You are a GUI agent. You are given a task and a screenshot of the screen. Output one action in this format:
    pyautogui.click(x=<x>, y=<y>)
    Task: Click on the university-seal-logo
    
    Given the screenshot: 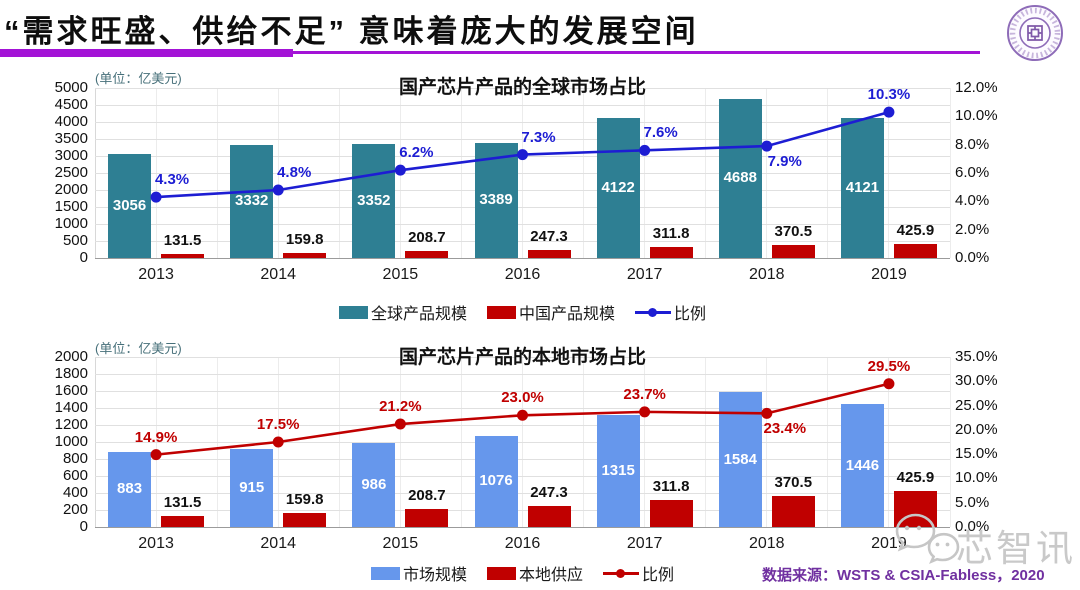 What is the action you would take?
    pyautogui.click(x=1035, y=33)
    